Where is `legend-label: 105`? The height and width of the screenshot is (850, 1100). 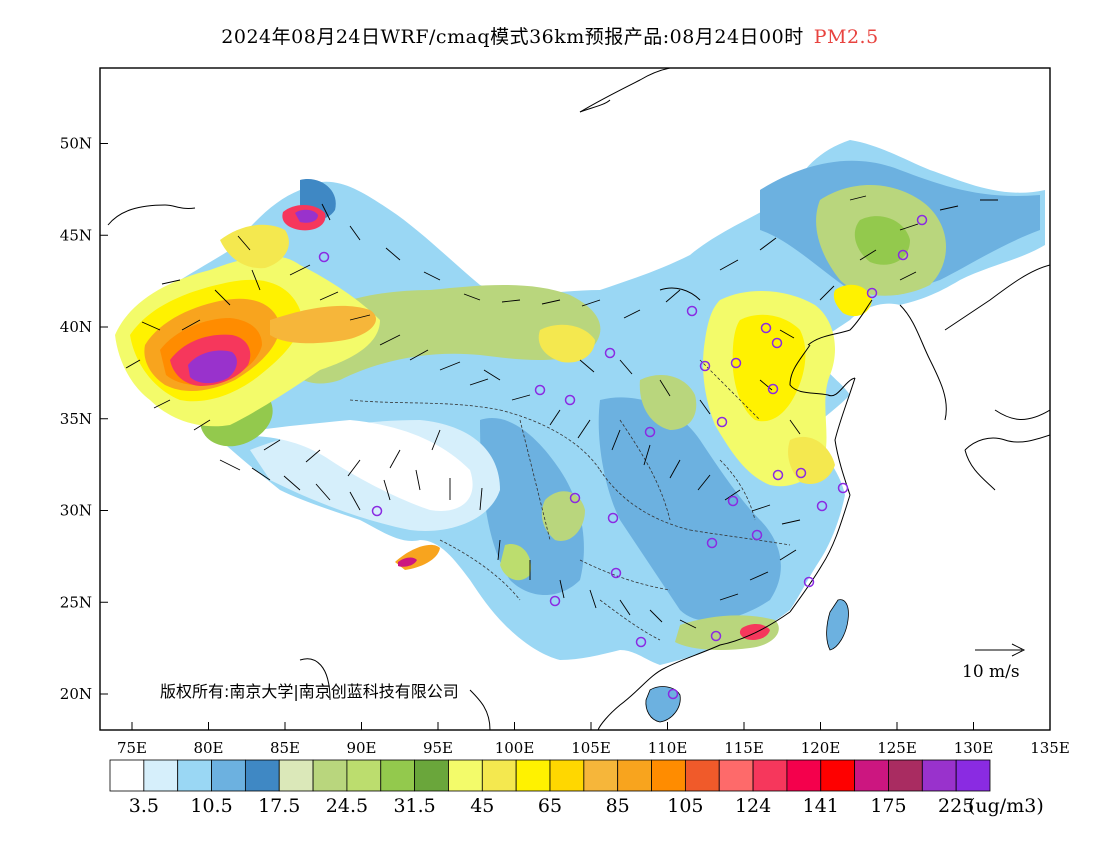 legend-label: 105 is located at coordinates (685, 806).